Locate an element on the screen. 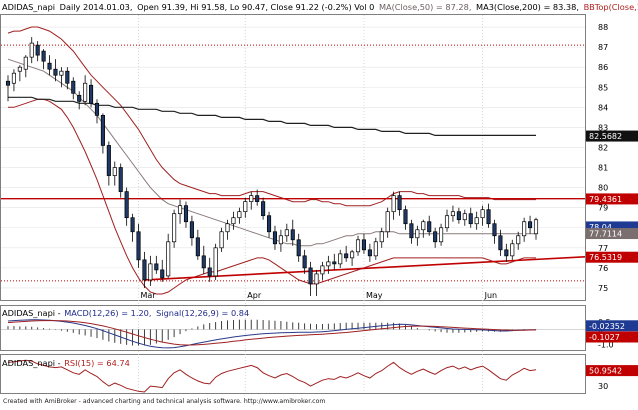  macd-tag-bg is located at coordinates (612, 326).